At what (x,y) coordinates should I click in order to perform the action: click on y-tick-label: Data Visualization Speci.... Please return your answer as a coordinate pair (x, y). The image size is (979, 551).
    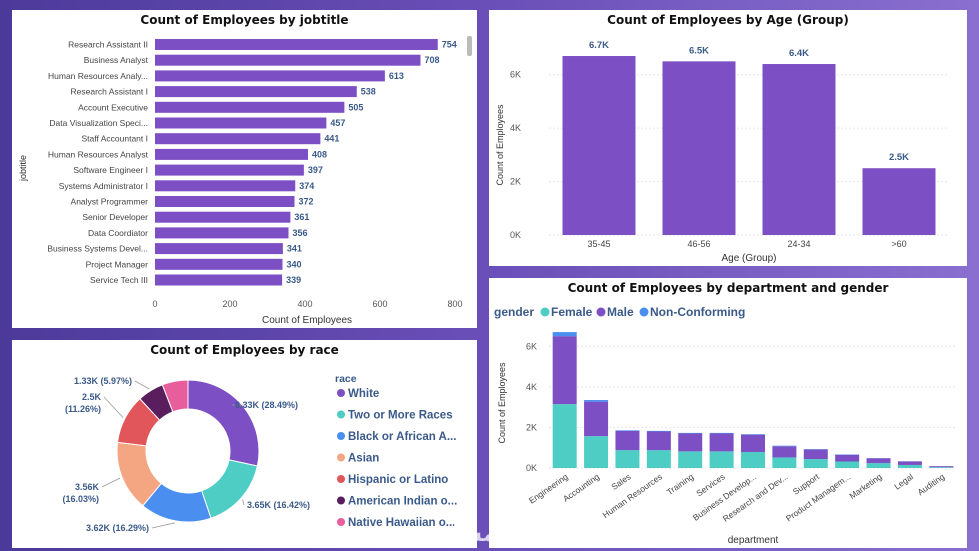
    Looking at the image, I should click on (98, 123).